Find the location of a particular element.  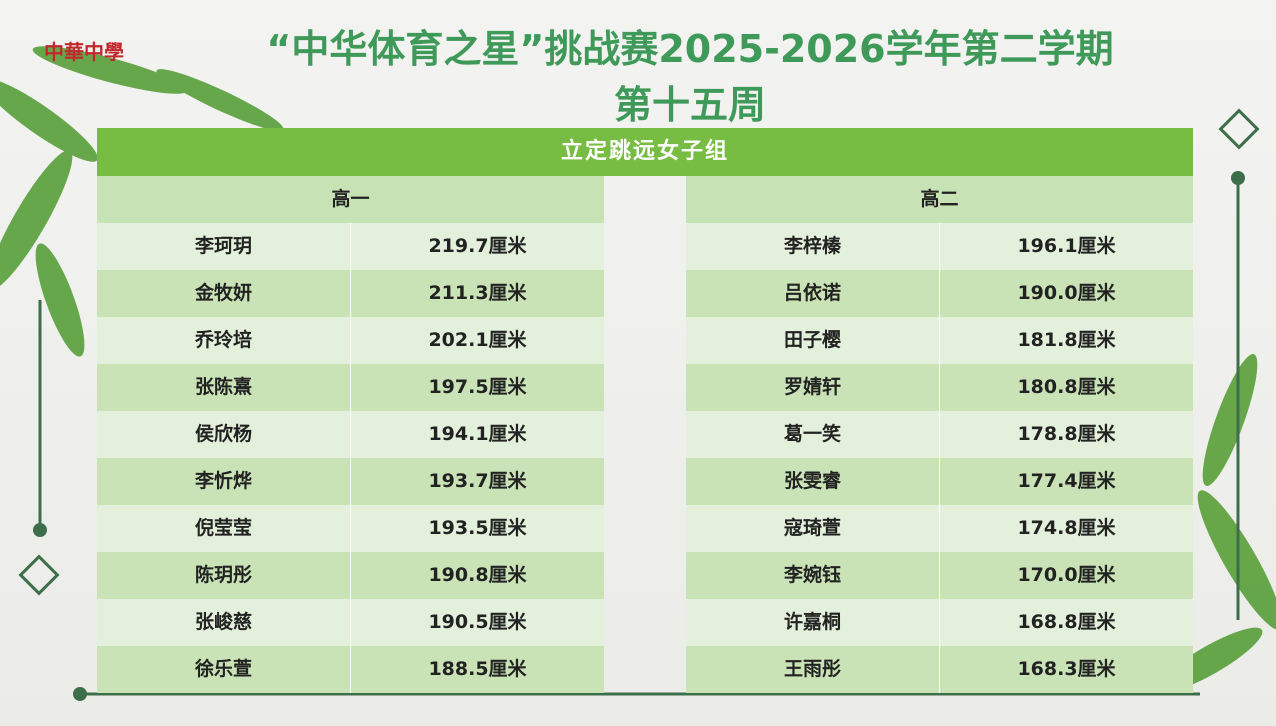

table-row: 侯欣杨 194.1厘米 is located at coordinates (350, 434).